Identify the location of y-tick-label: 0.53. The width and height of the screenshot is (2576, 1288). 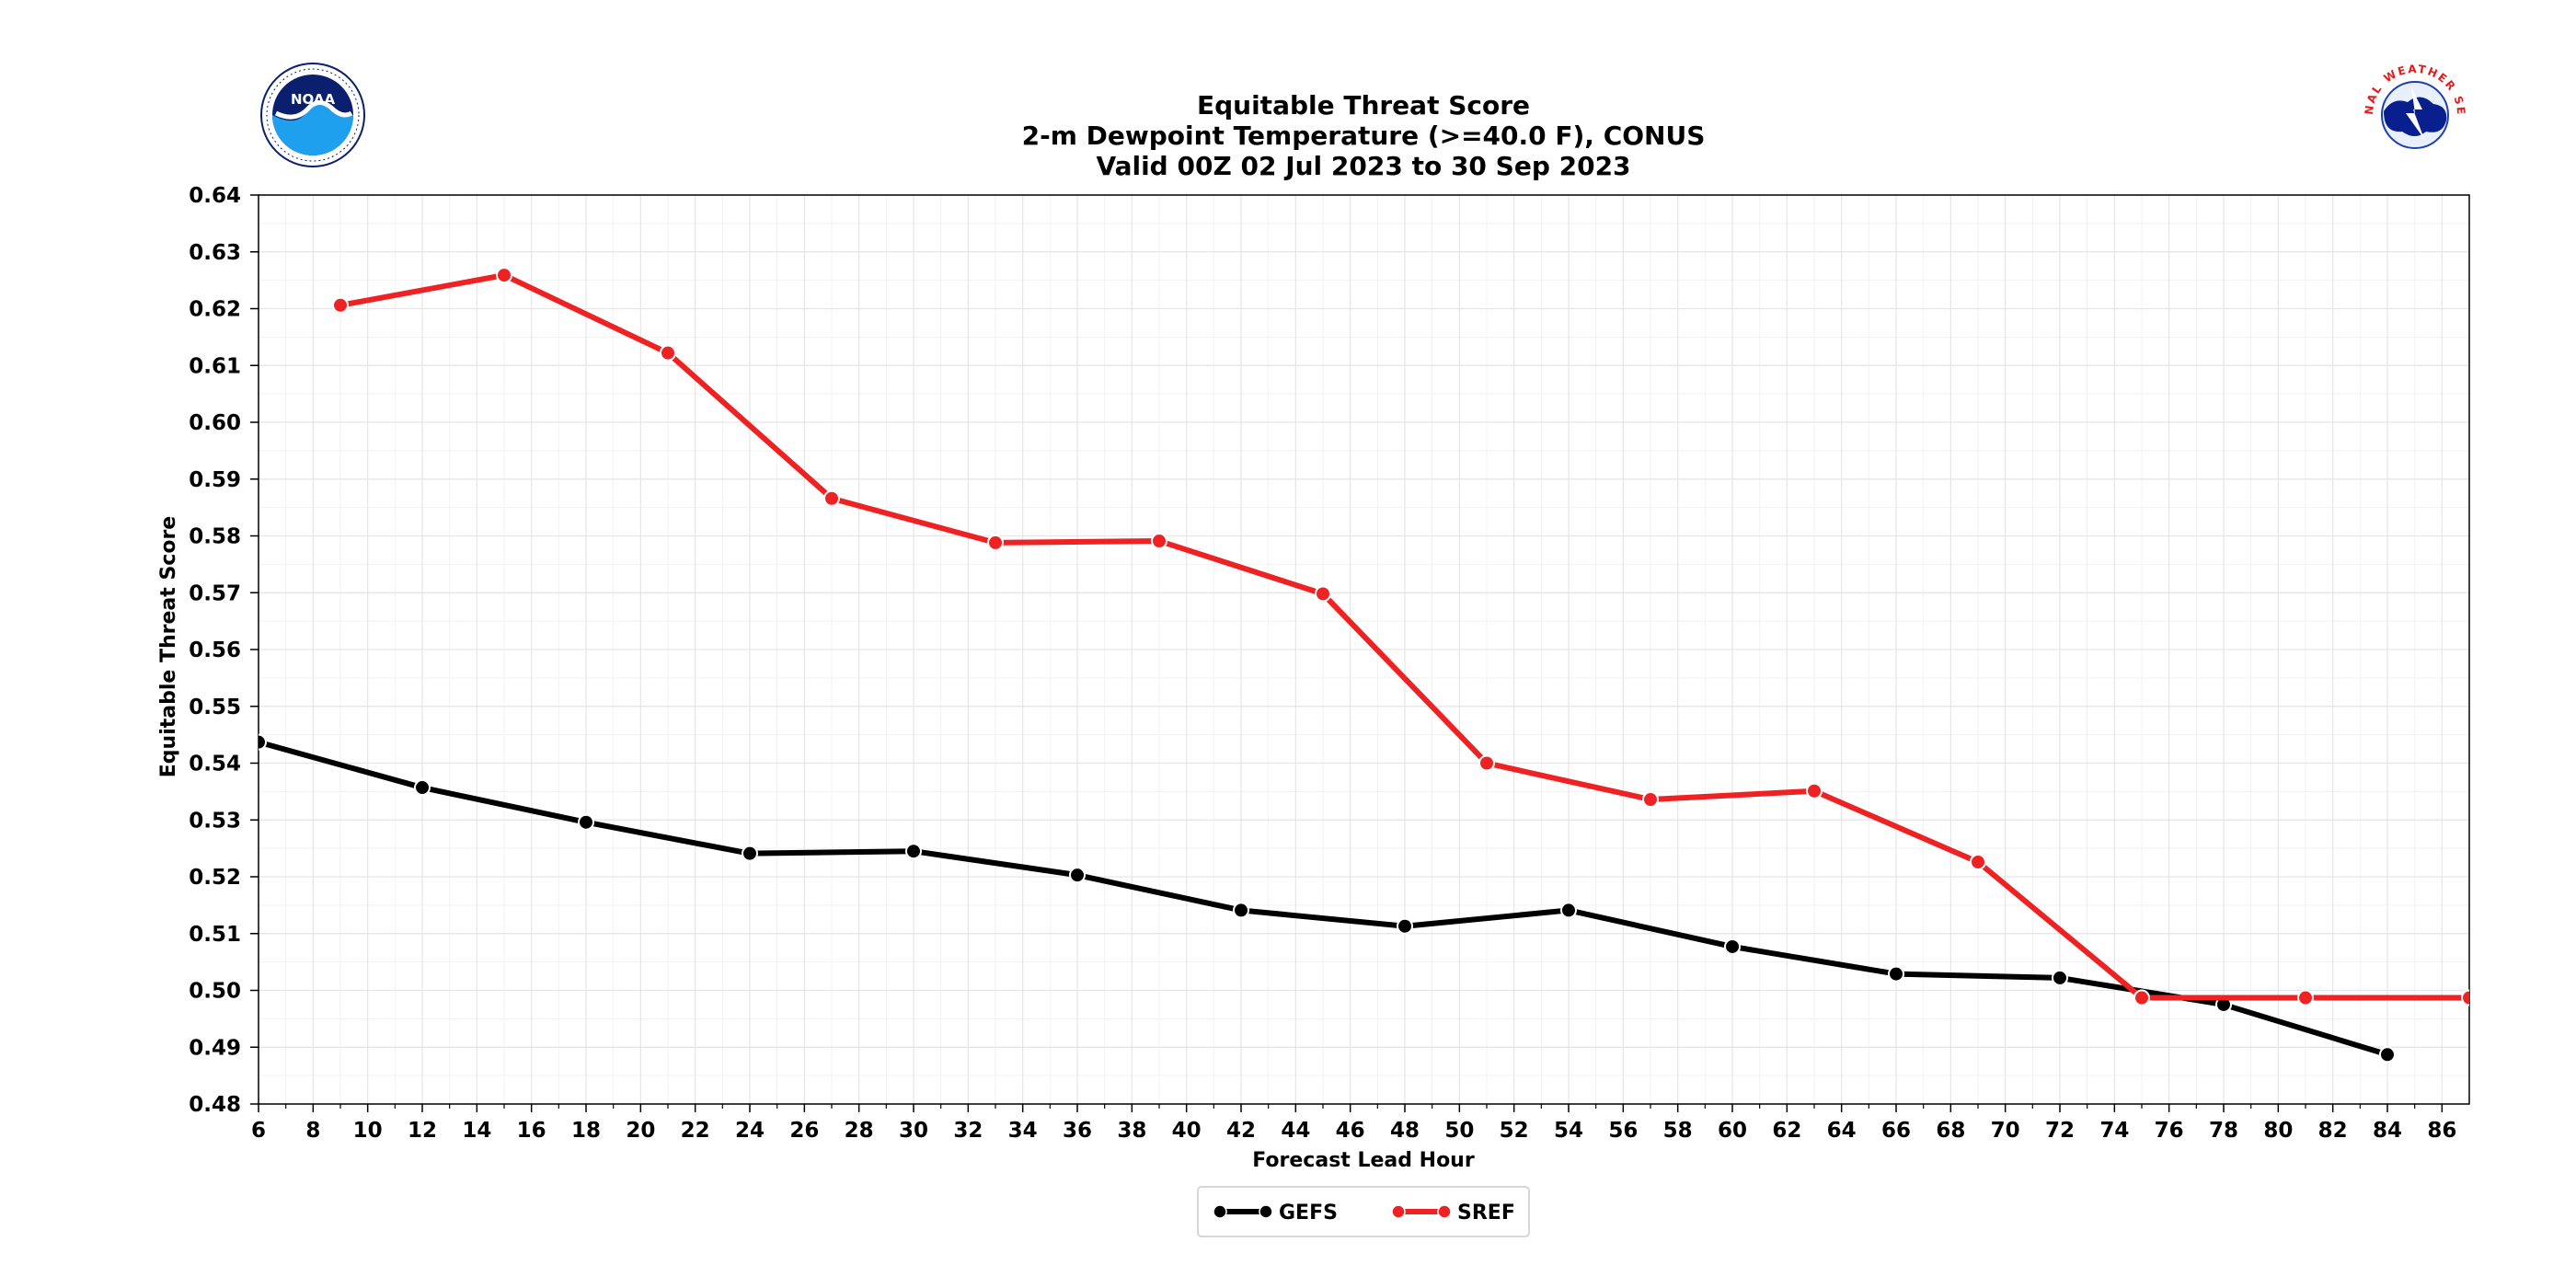
(215, 821).